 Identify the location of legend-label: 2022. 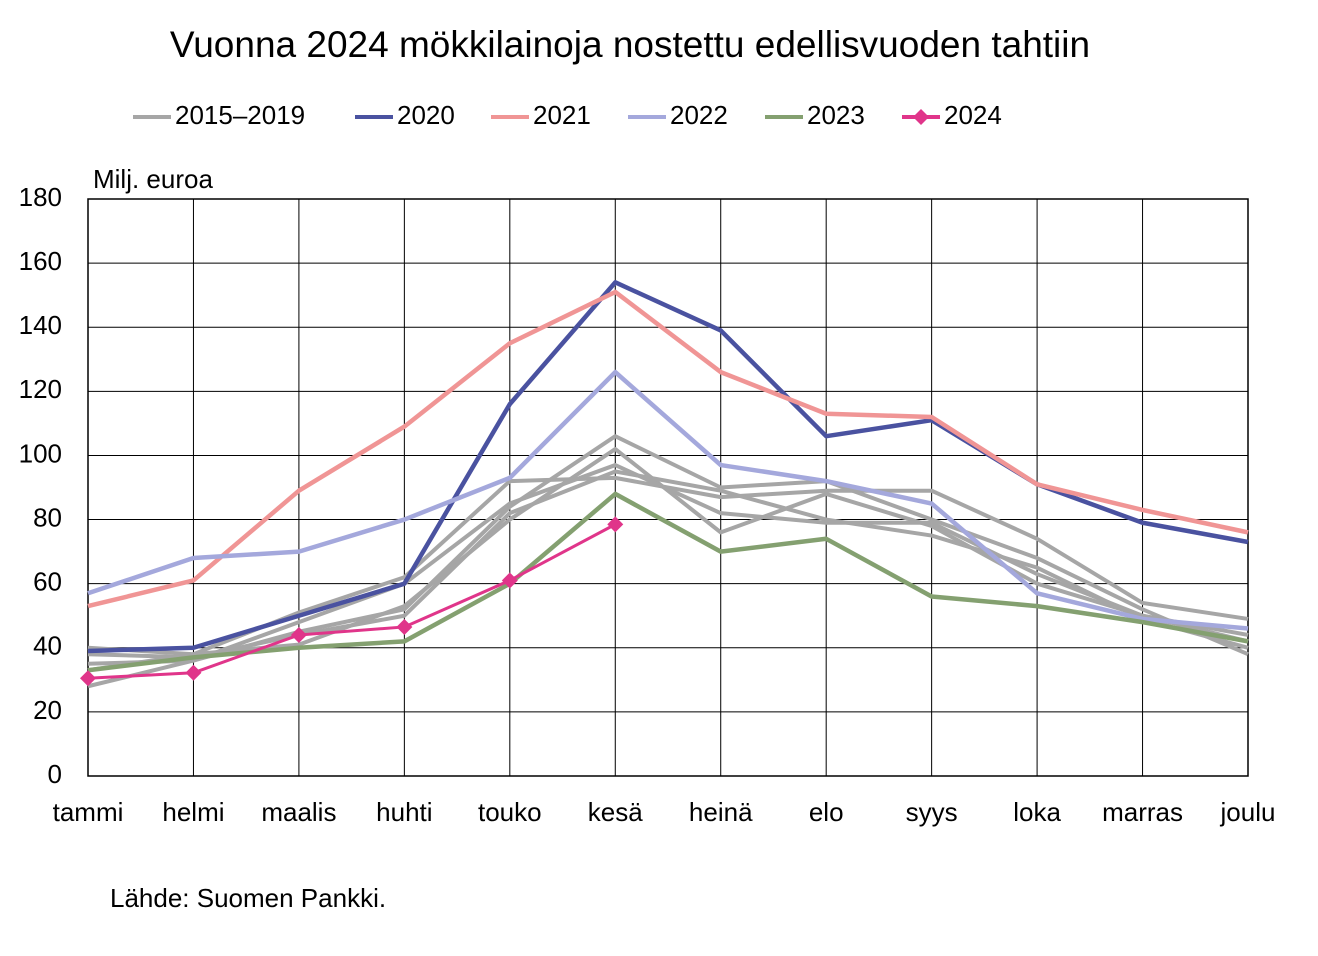
(699, 115).